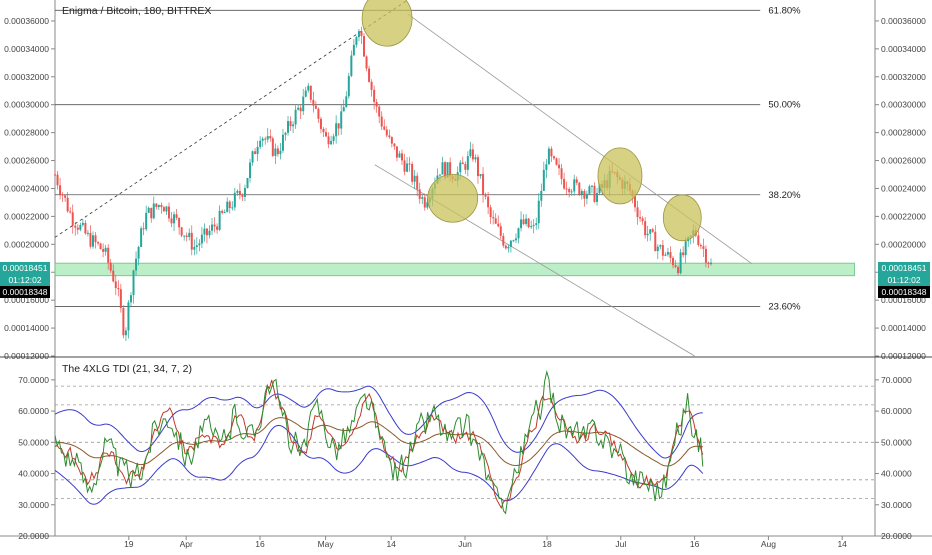  I want to click on main-ytick-label-left: 0.00020000, so click(26, 244).